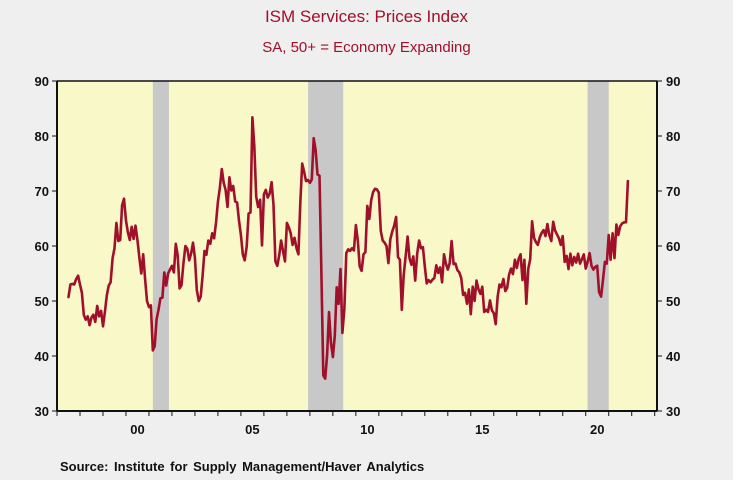  I want to click on y-tick-label-right: 30, so click(673, 411).